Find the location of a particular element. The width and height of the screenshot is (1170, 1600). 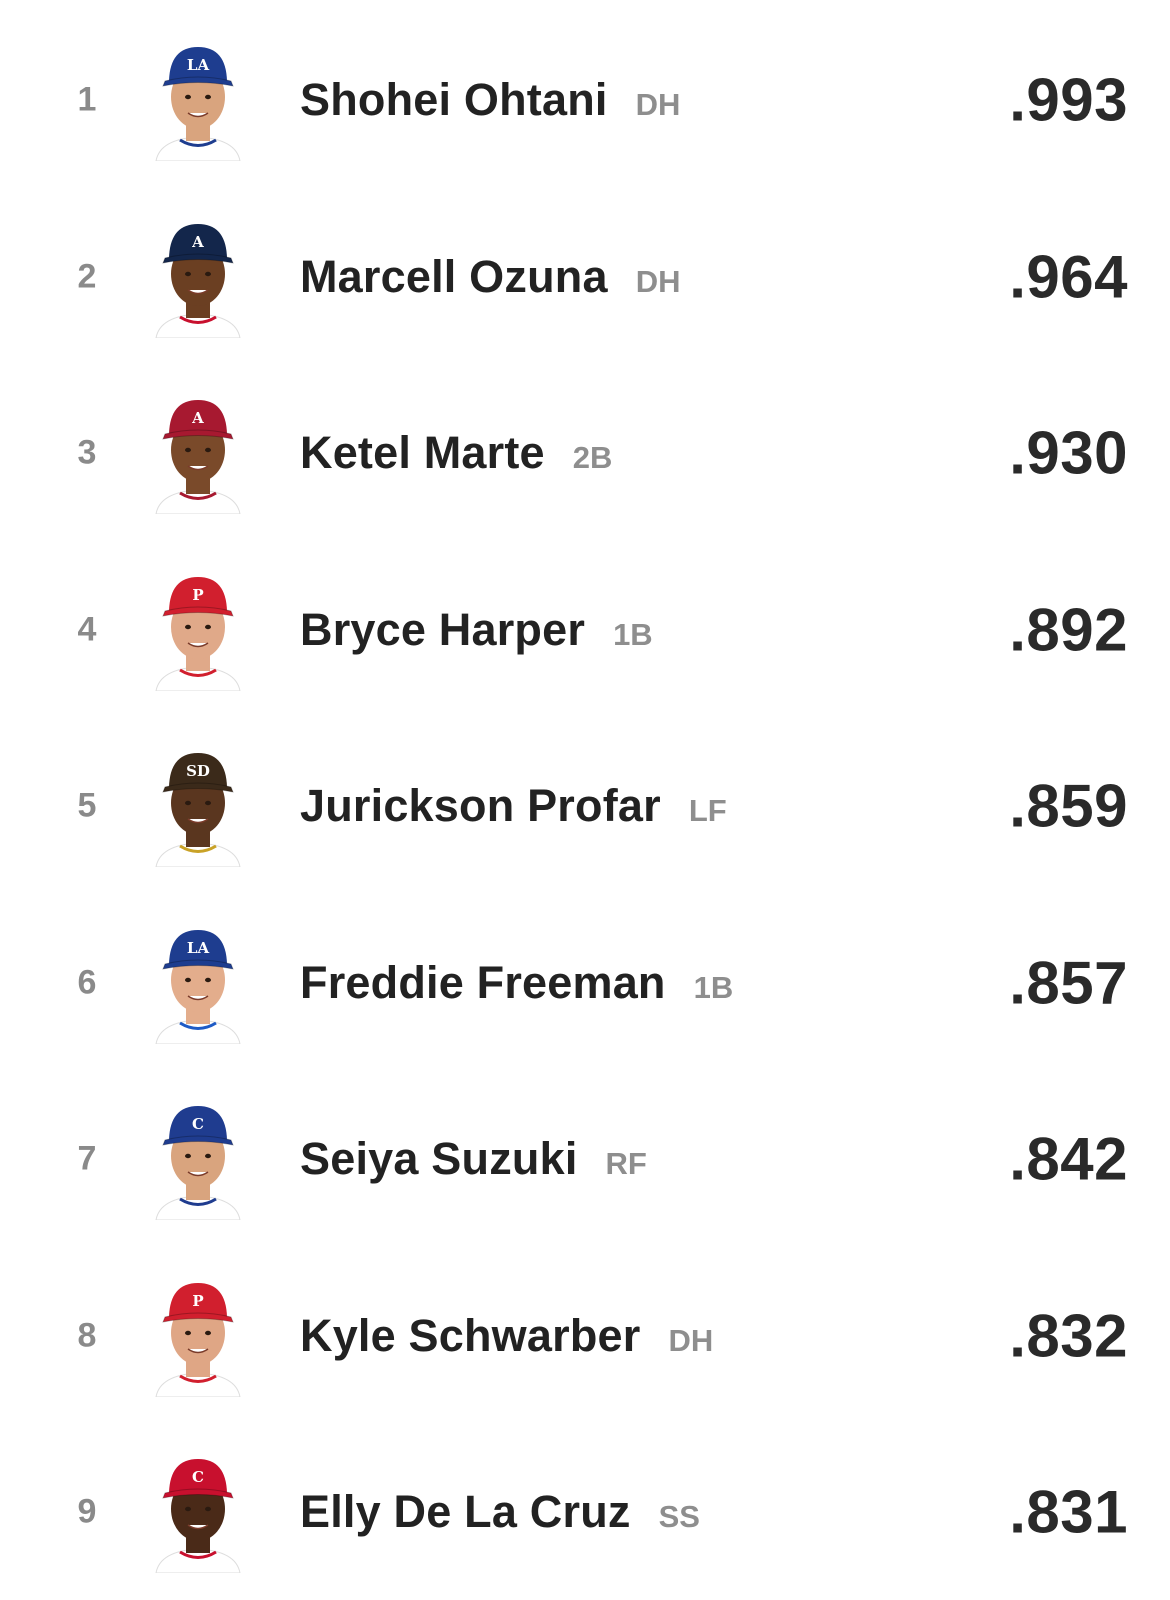

player-name-link: Elly De La Cruz is located at coordinates (465, 1511).